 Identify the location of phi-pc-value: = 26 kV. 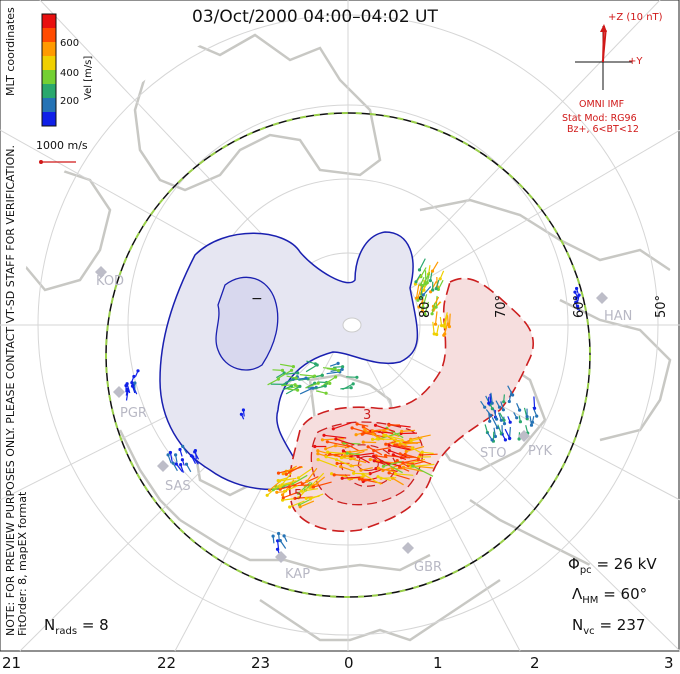
(626, 564).